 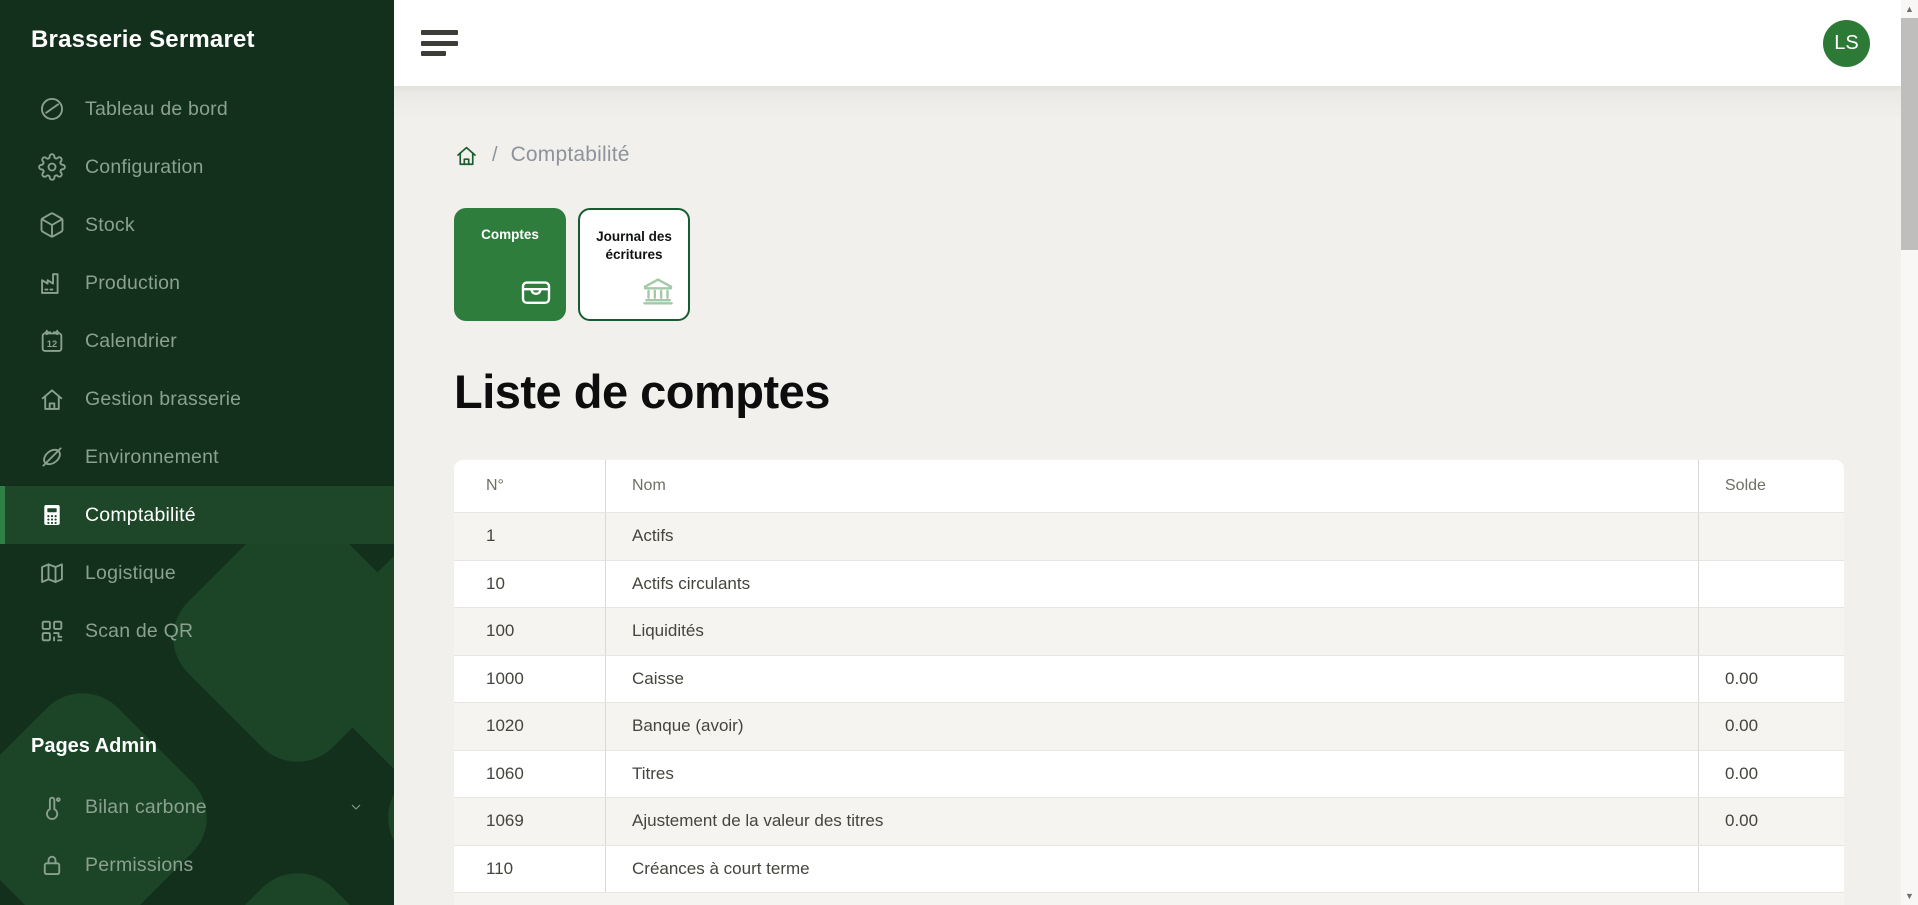 I want to click on sidebar-item-label: Logistique, so click(x=130, y=572).